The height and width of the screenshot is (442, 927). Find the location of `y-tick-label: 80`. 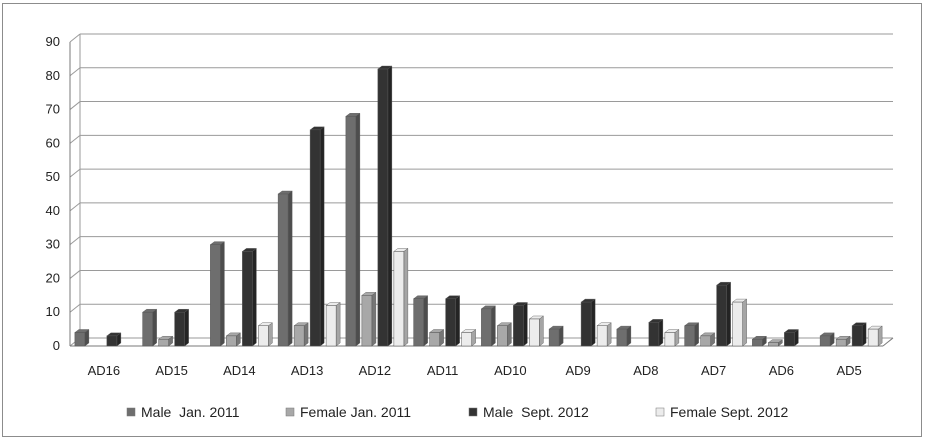

y-tick-label: 80 is located at coordinates (53, 75).